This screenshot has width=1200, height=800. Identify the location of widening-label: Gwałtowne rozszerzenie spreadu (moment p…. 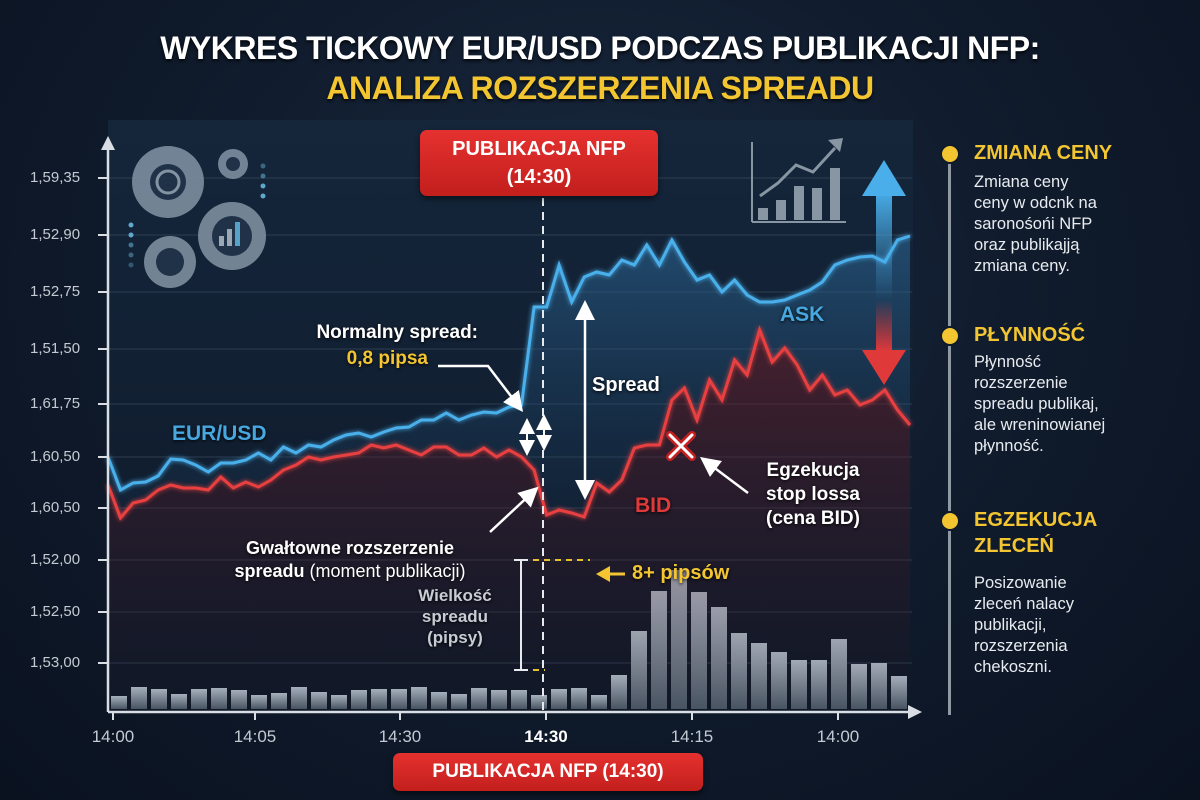
(350, 560).